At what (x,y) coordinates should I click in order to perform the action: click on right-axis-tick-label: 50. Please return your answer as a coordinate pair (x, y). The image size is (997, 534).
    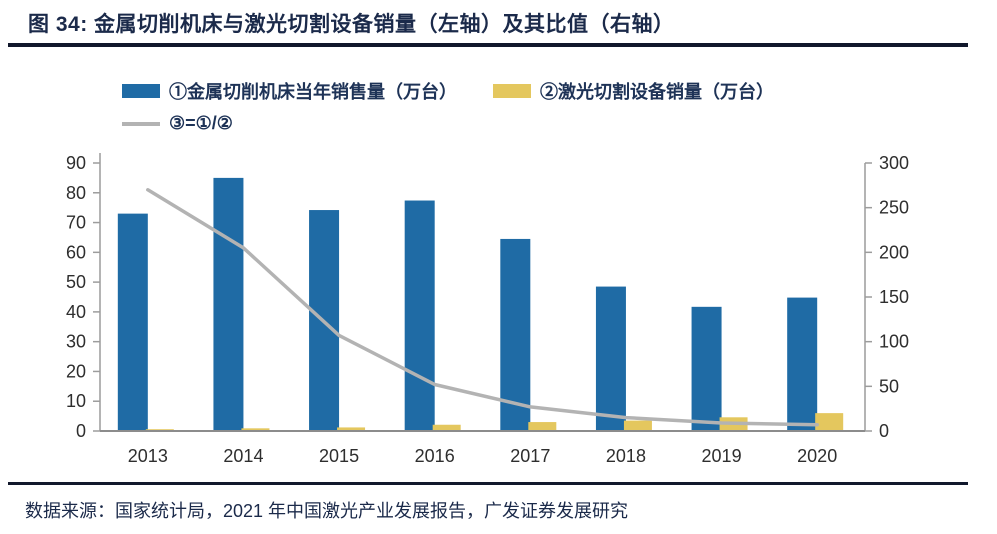
    Looking at the image, I should click on (889, 386).